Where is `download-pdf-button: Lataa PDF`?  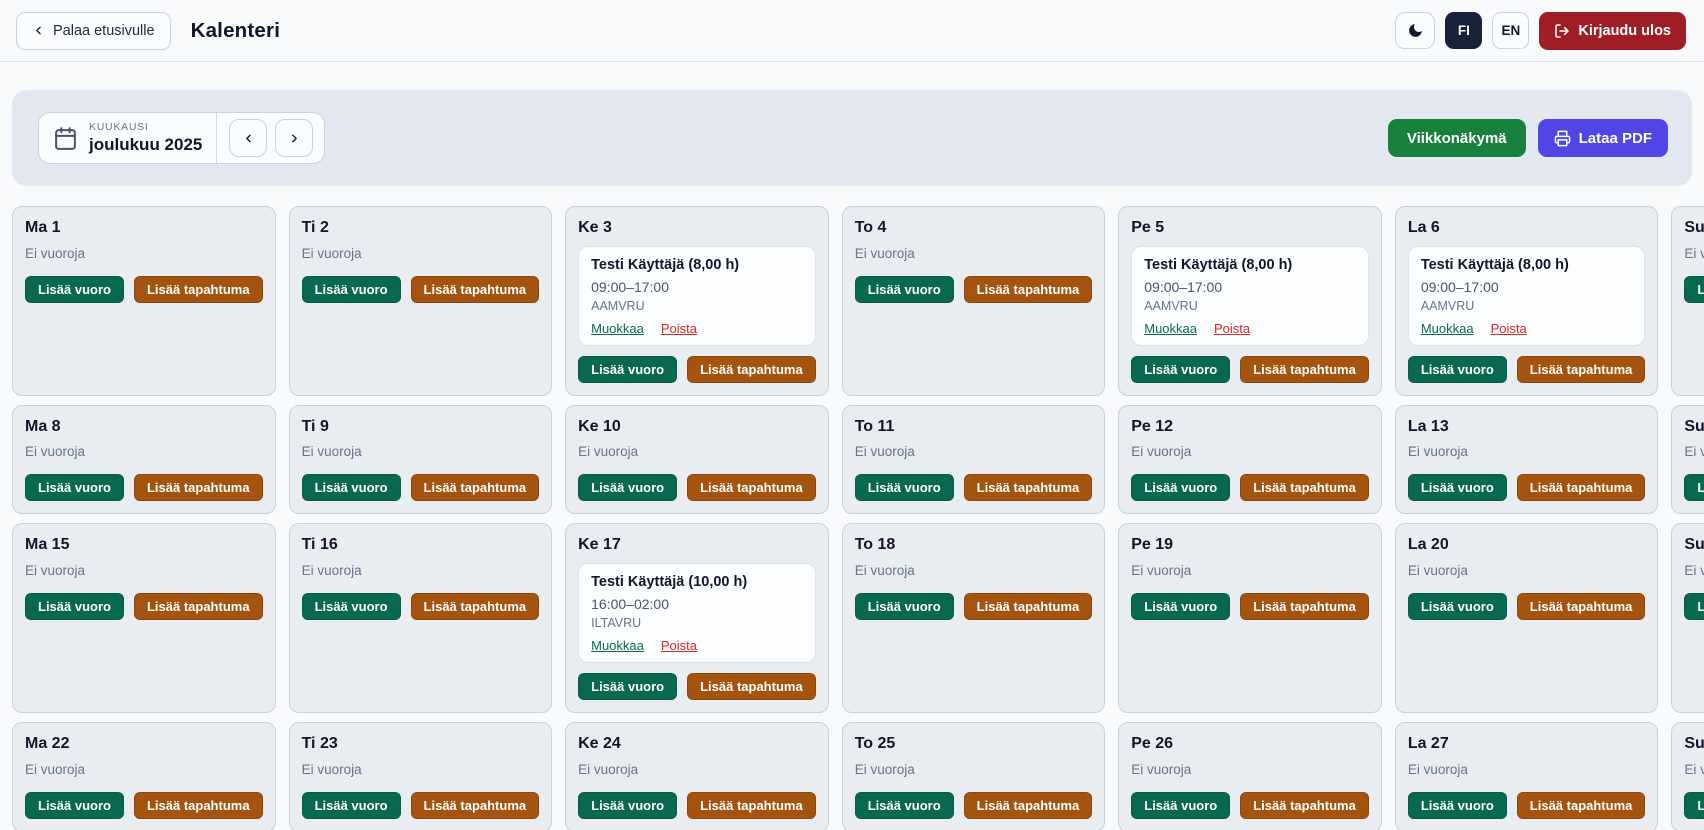
download-pdf-button: Lataa PDF is located at coordinates (1602, 138).